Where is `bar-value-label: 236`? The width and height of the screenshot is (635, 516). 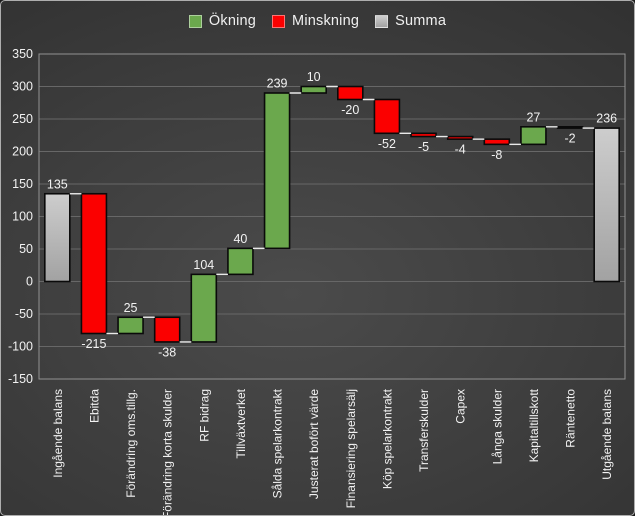
bar-value-label: 236 is located at coordinates (606, 119).